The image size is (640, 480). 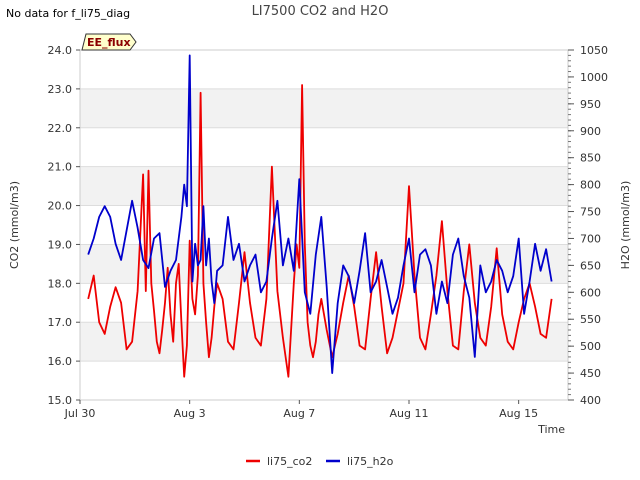 I want to click on left-y-tick-label: 20.0, so click(x=60, y=206).